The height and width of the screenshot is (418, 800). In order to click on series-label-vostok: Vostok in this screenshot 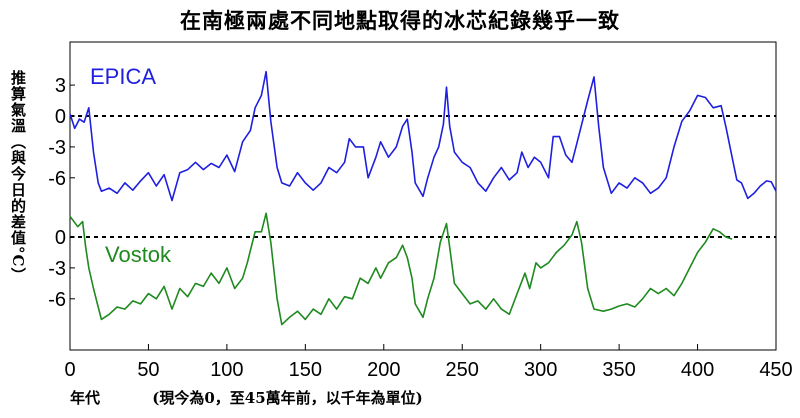, I will do `click(138, 254)`.